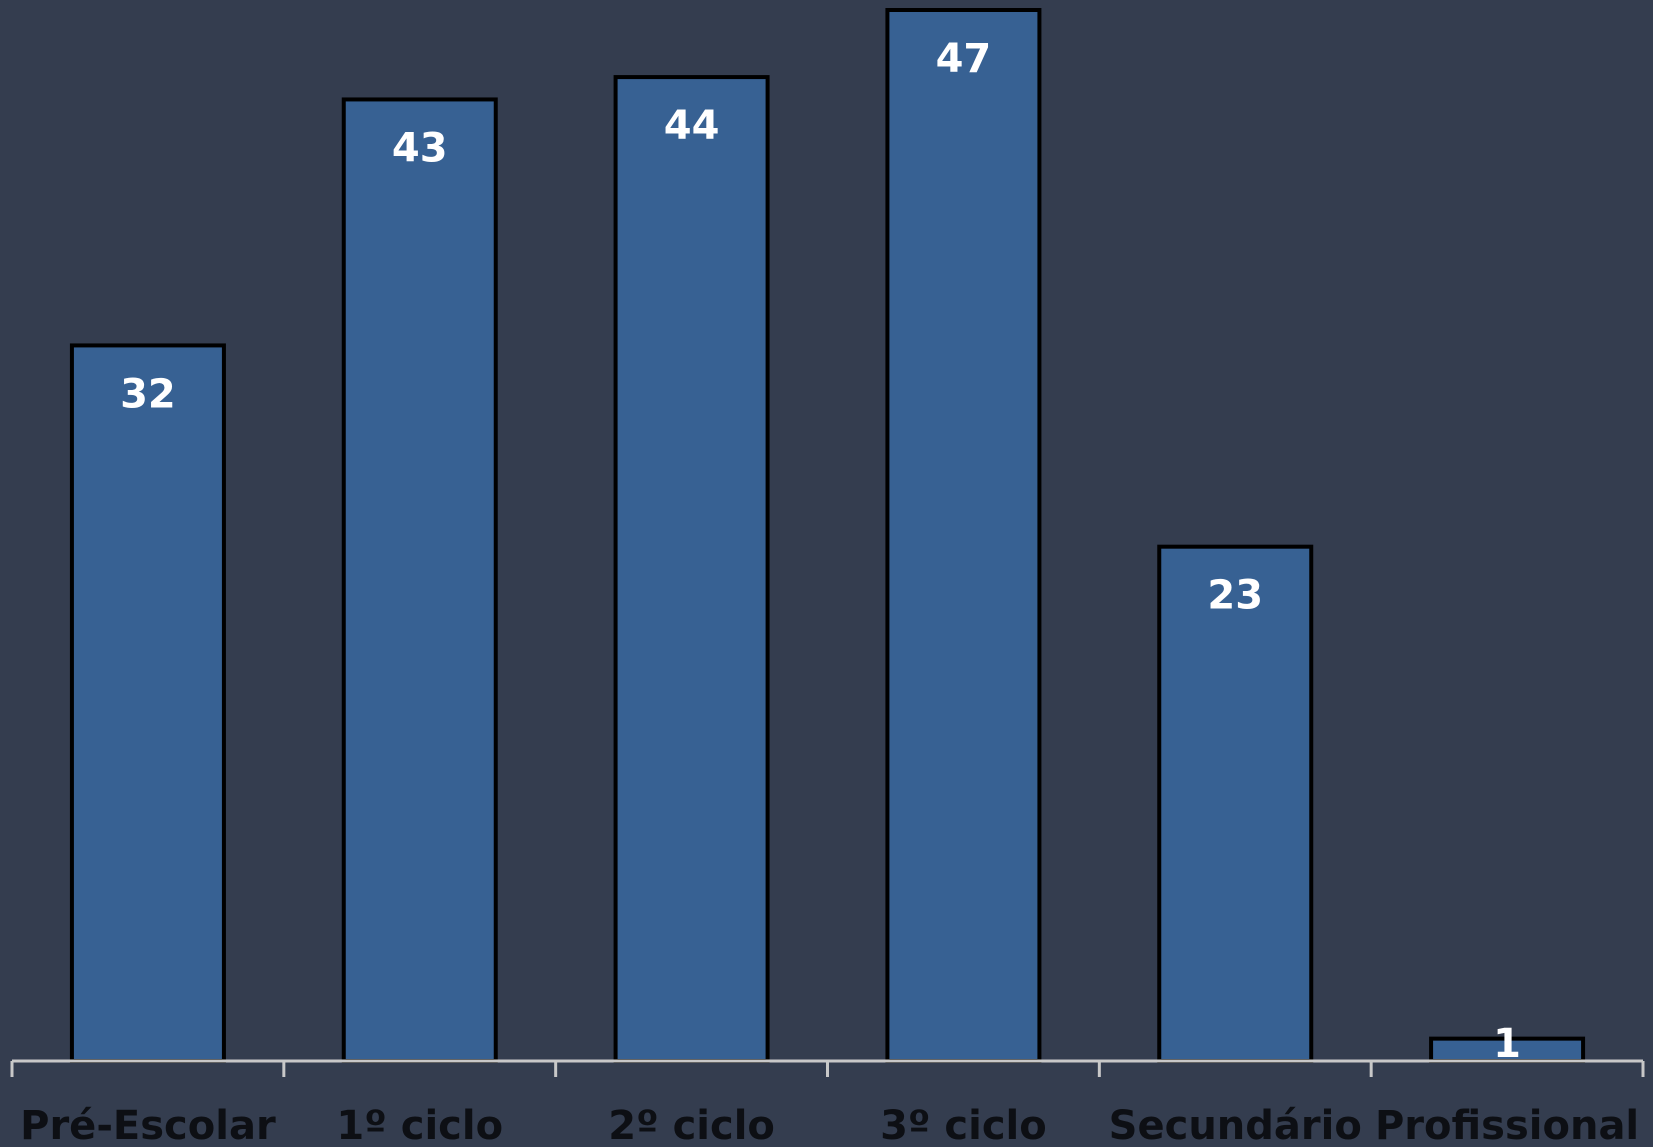  What do you see at coordinates (148, 394) in the screenshot?
I see `bar-value-label: 32` at bounding box center [148, 394].